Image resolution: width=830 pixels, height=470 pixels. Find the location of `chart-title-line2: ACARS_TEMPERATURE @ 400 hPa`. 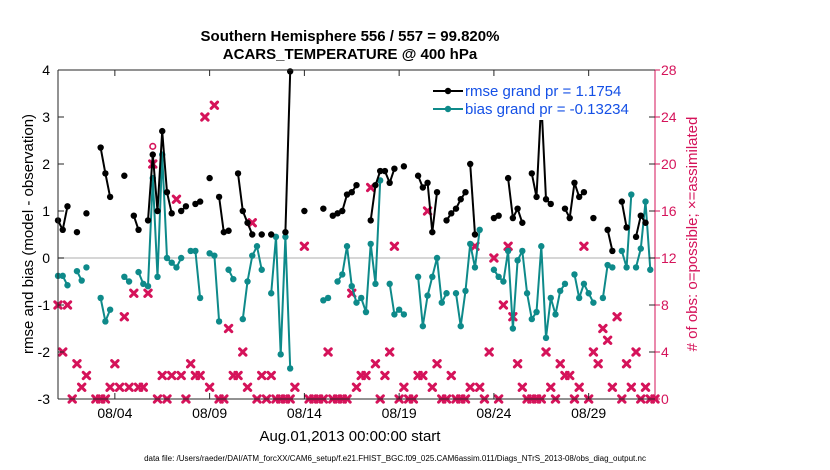

chart-title-line2: ACARS_TEMPERATURE @ 400 hPa is located at coordinates (350, 54).